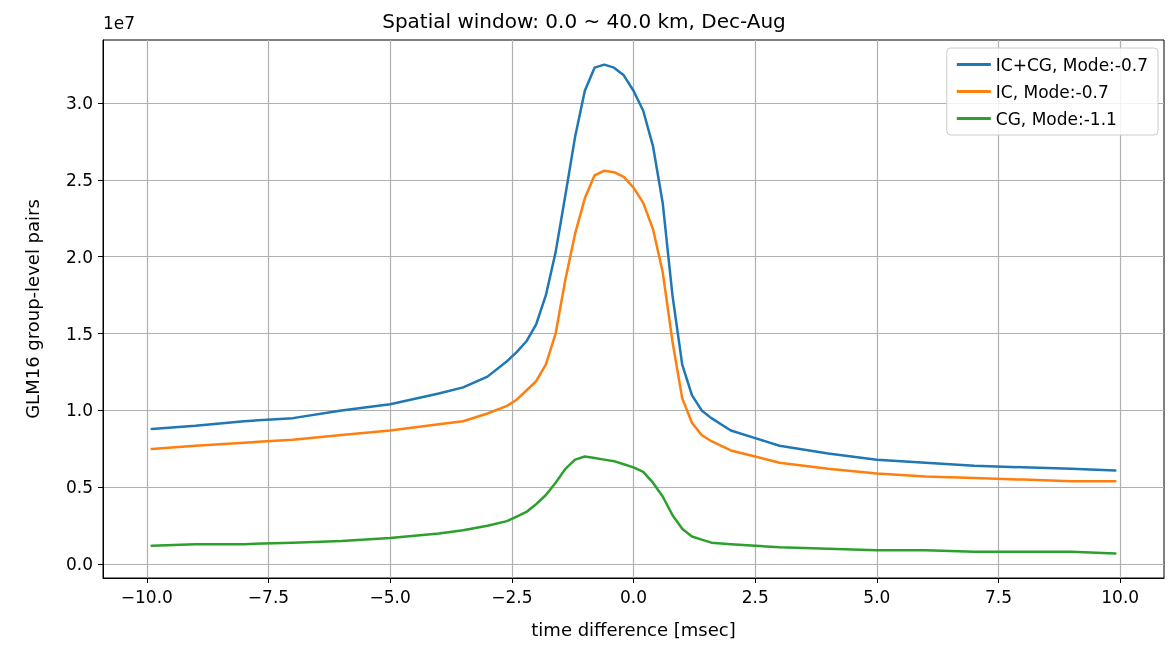  Describe the element at coordinates (146, 596) in the screenshot. I see `x-tick-label: −10.0` at that location.